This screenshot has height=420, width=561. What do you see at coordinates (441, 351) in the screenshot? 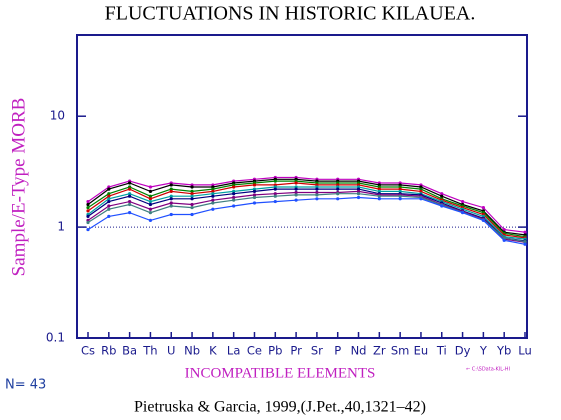
I see `x-tick-label: Ti` at bounding box center [441, 351].